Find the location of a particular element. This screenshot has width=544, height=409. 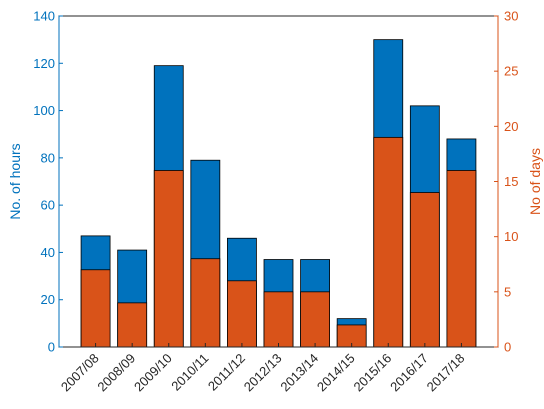

x-tick-label: 2016/17 is located at coordinates (409, 373).